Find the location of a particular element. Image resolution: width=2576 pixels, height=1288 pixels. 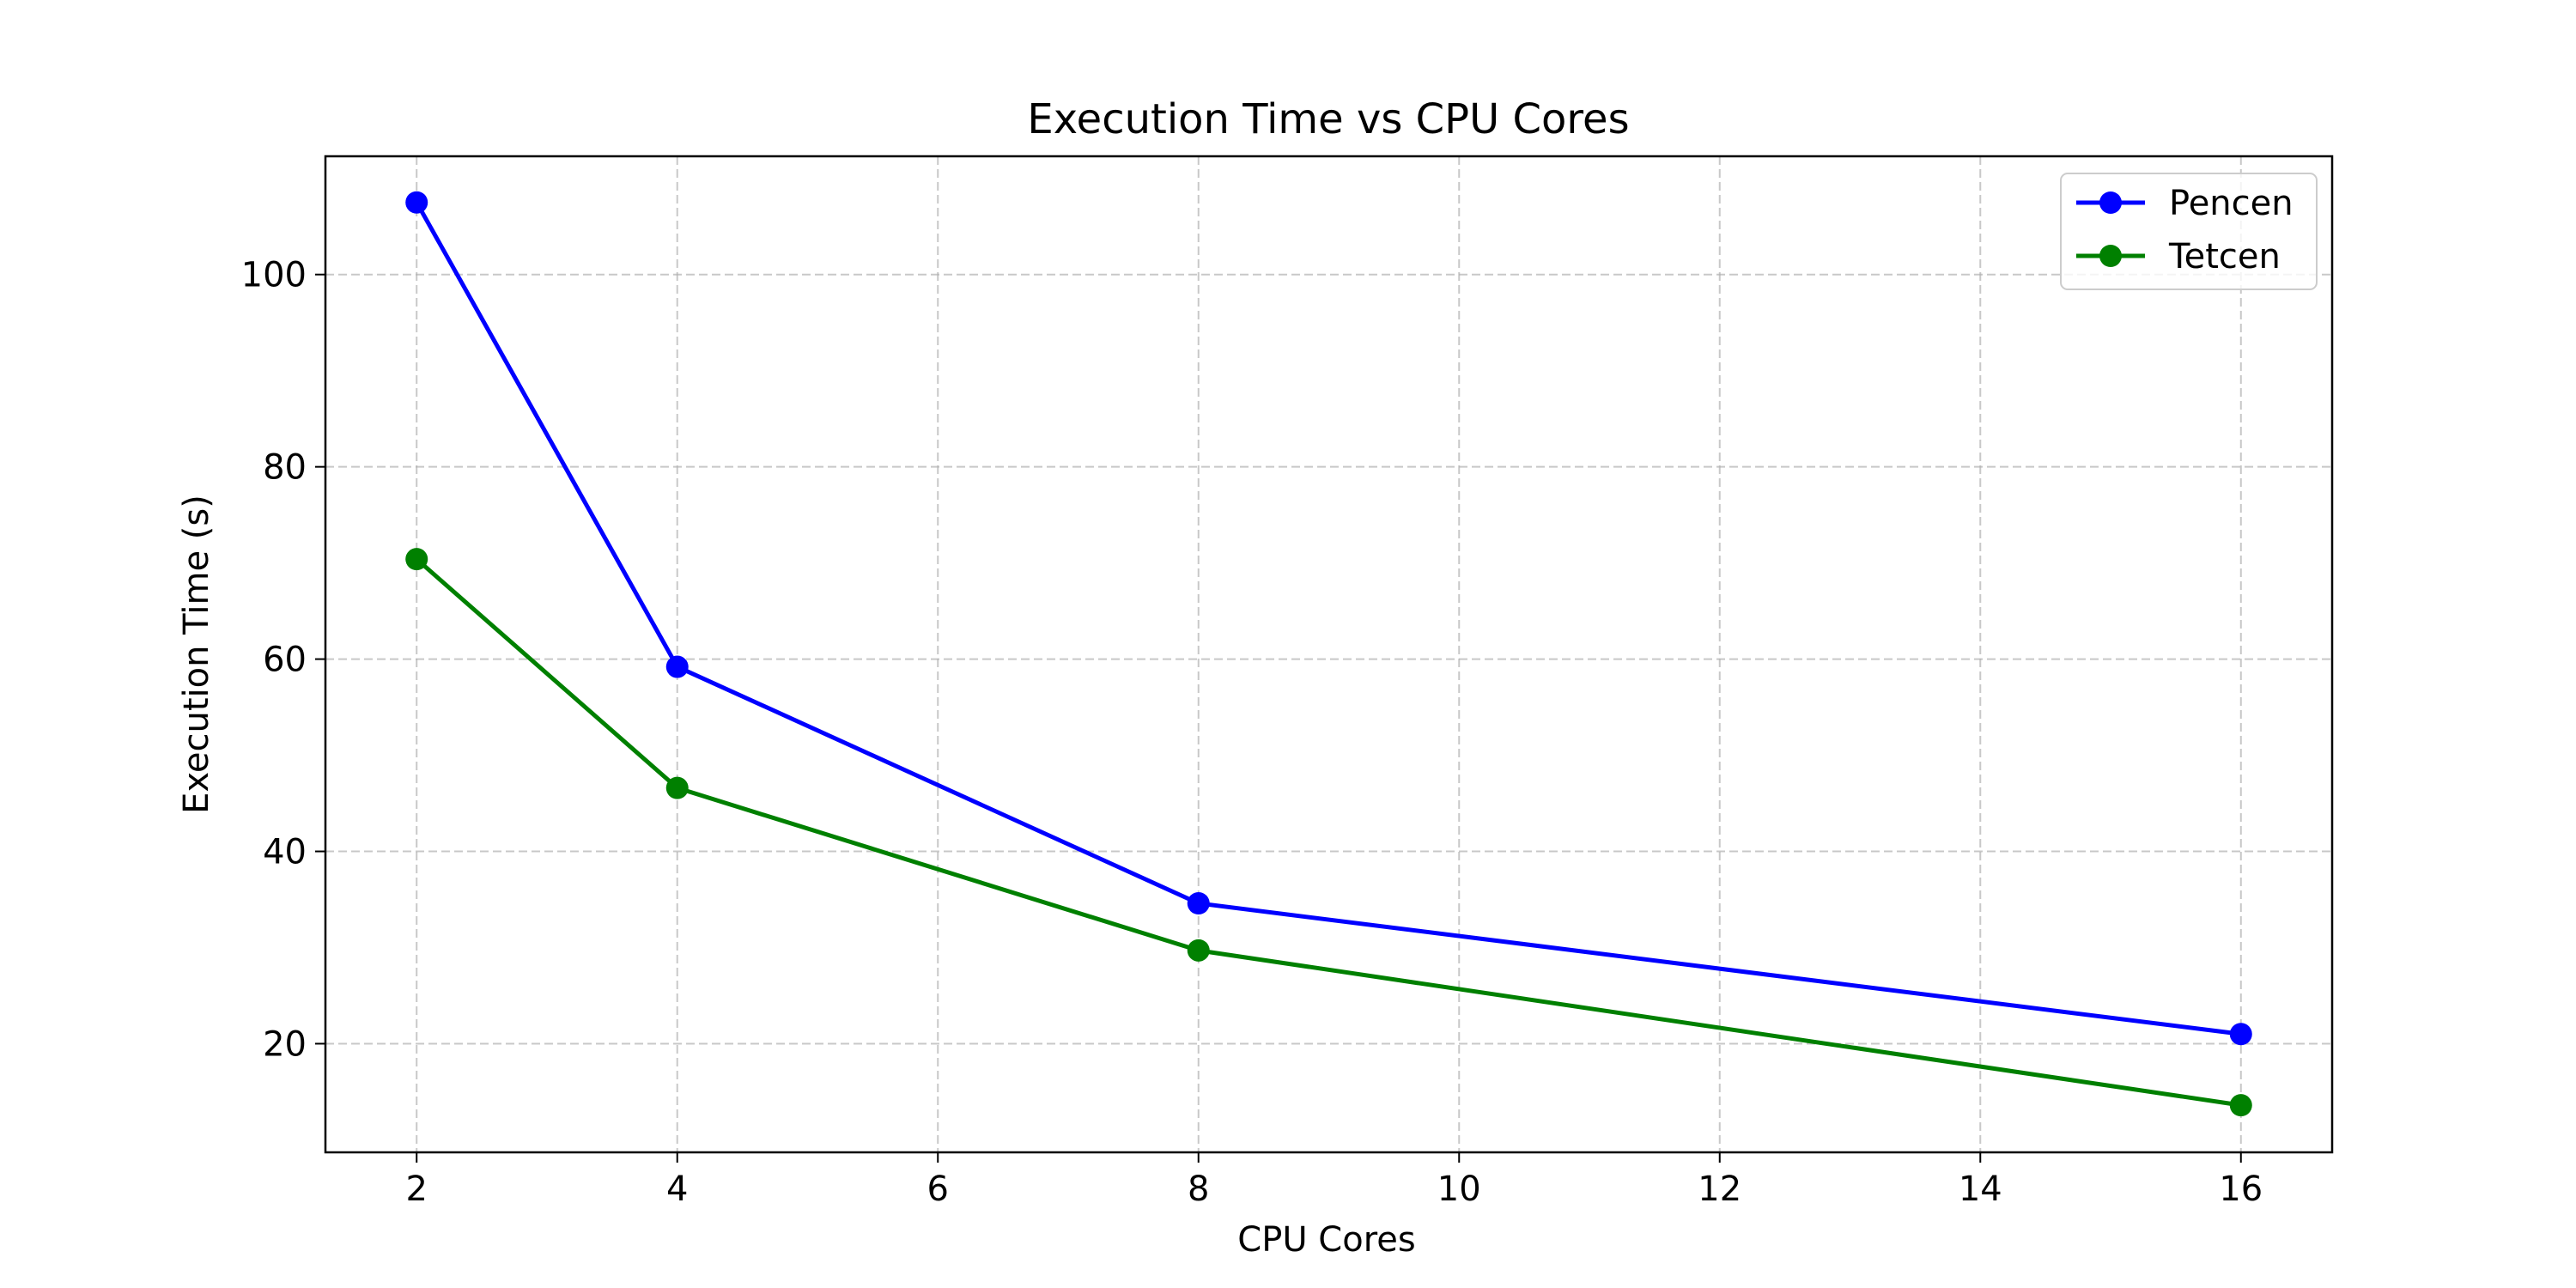

legend-item-tetcen: Tetcen is located at coordinates (2178, 257).